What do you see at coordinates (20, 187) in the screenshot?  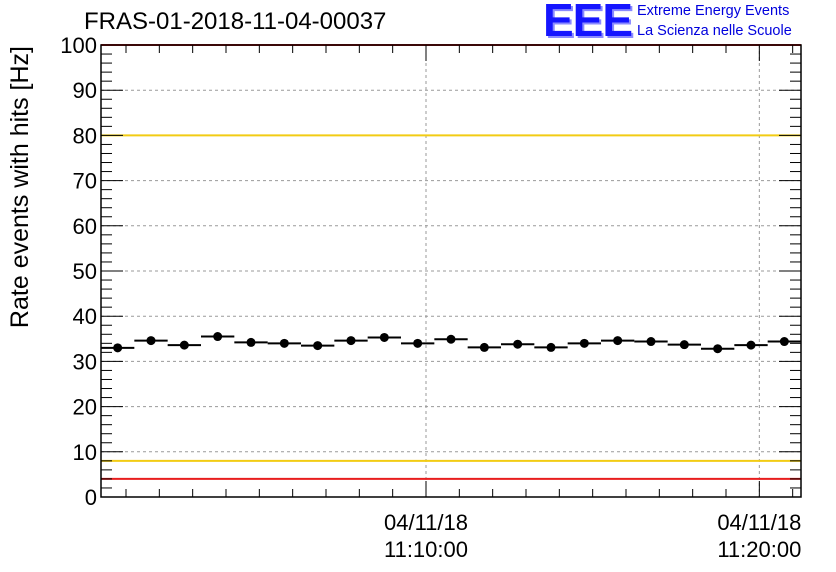 I see `y-axis-title: Rate events with hits [Hz]` at bounding box center [20, 187].